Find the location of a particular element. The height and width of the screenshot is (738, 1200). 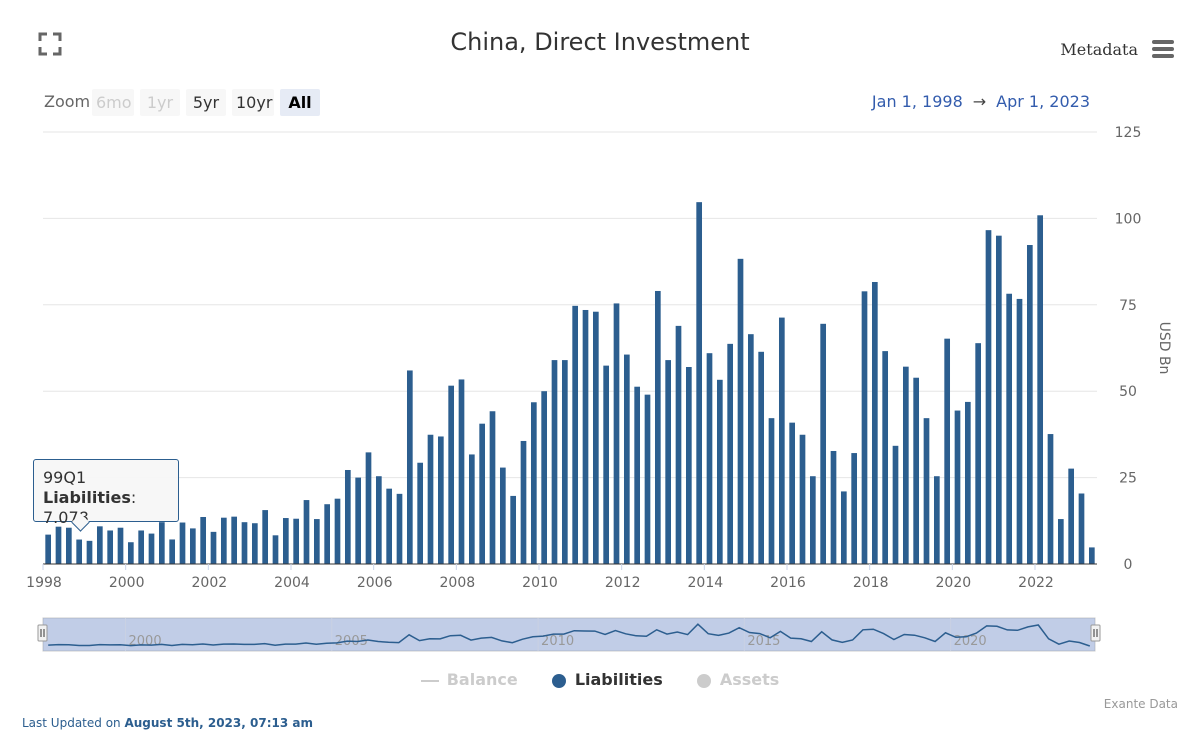

zoom-6mo-button: 6mo is located at coordinates (113, 102).